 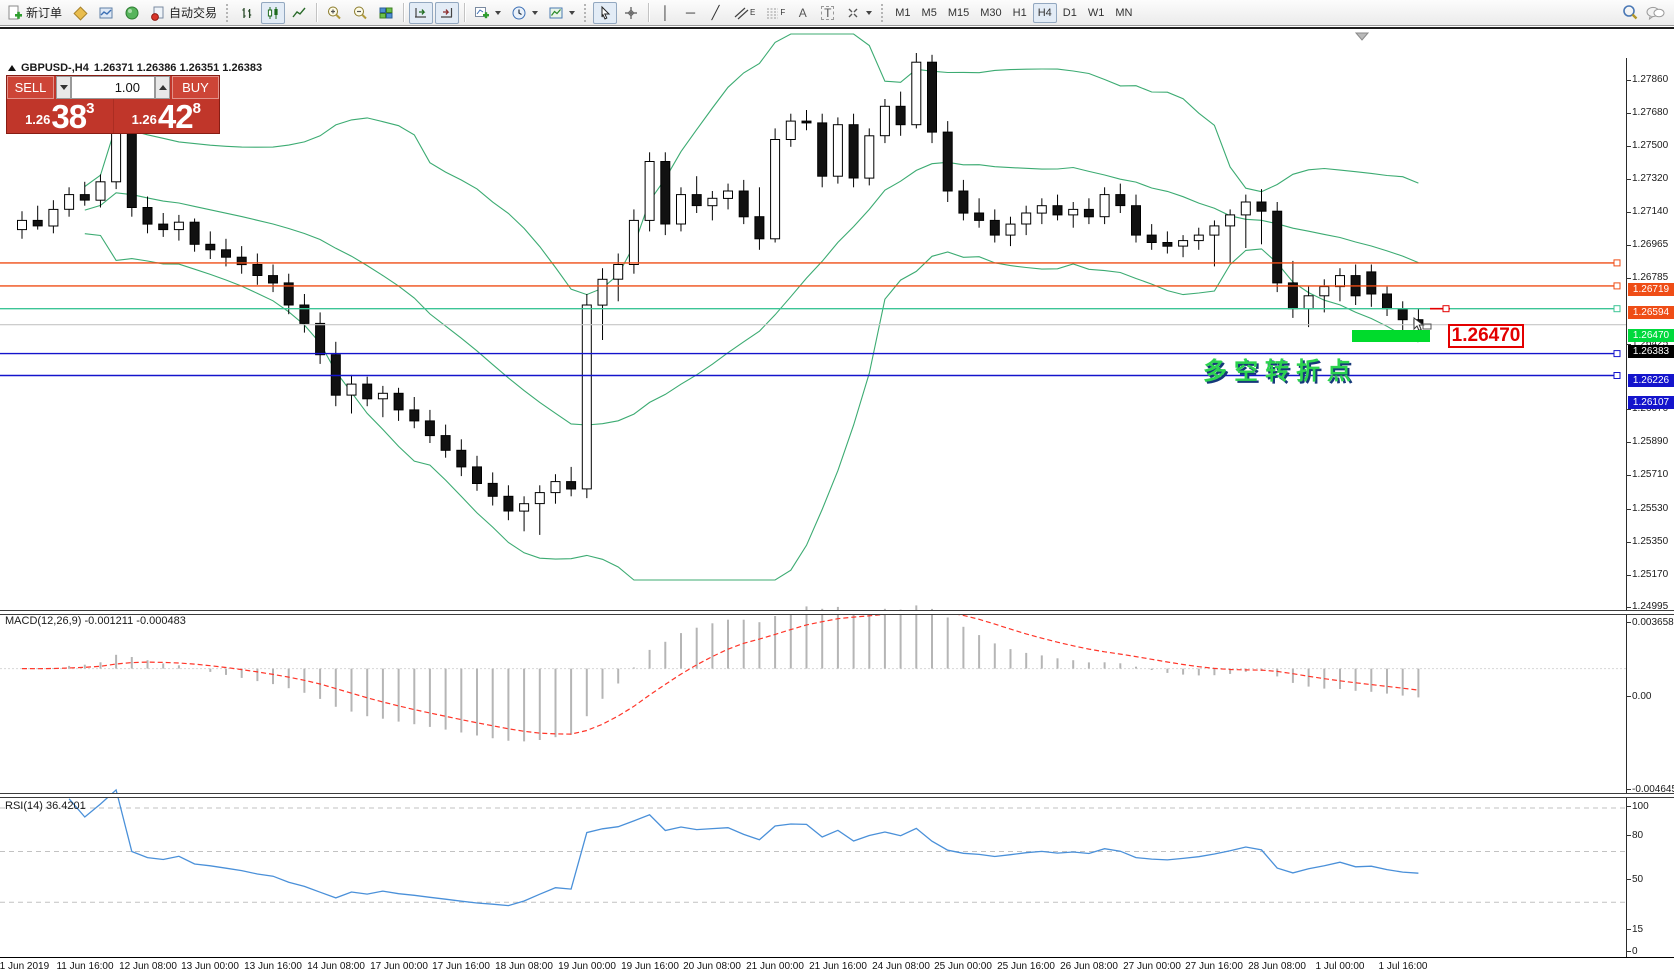 What do you see at coordinates (1069, 12) in the screenshot?
I see `timeframe-button-D1: D1` at bounding box center [1069, 12].